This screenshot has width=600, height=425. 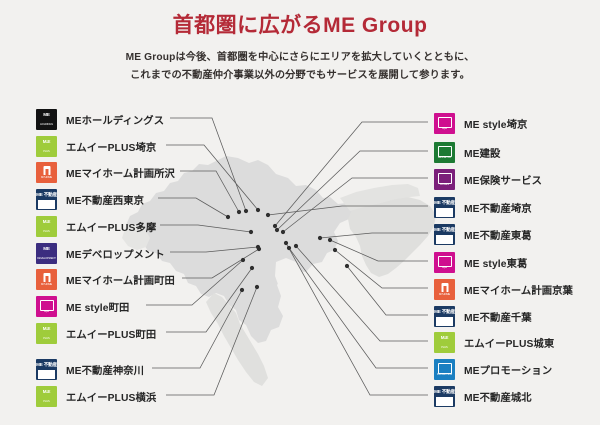 What do you see at coordinates (96, 396) in the screenshot?
I see `company-entry: M.E PLUS エムイーPLUS横浜` at bounding box center [96, 396].